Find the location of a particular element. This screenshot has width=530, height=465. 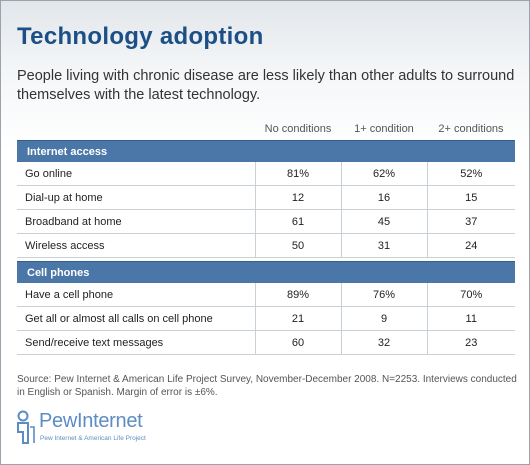

cell-value: 62% is located at coordinates (383, 174).